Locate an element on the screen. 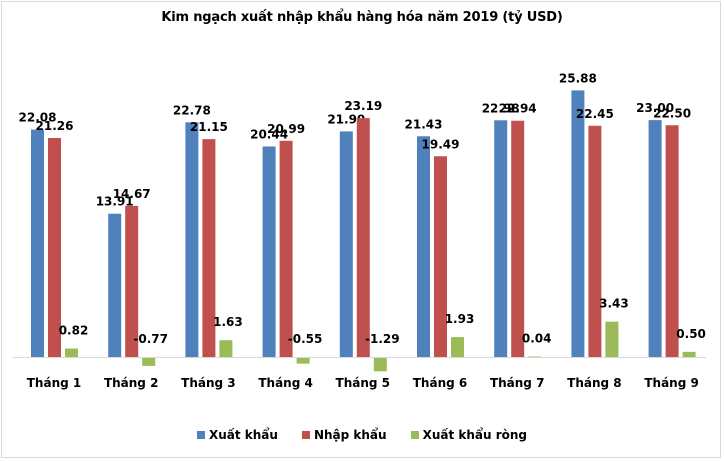 The height and width of the screenshot is (461, 724). x-tick-label: Tháng 1 is located at coordinates (54, 383).